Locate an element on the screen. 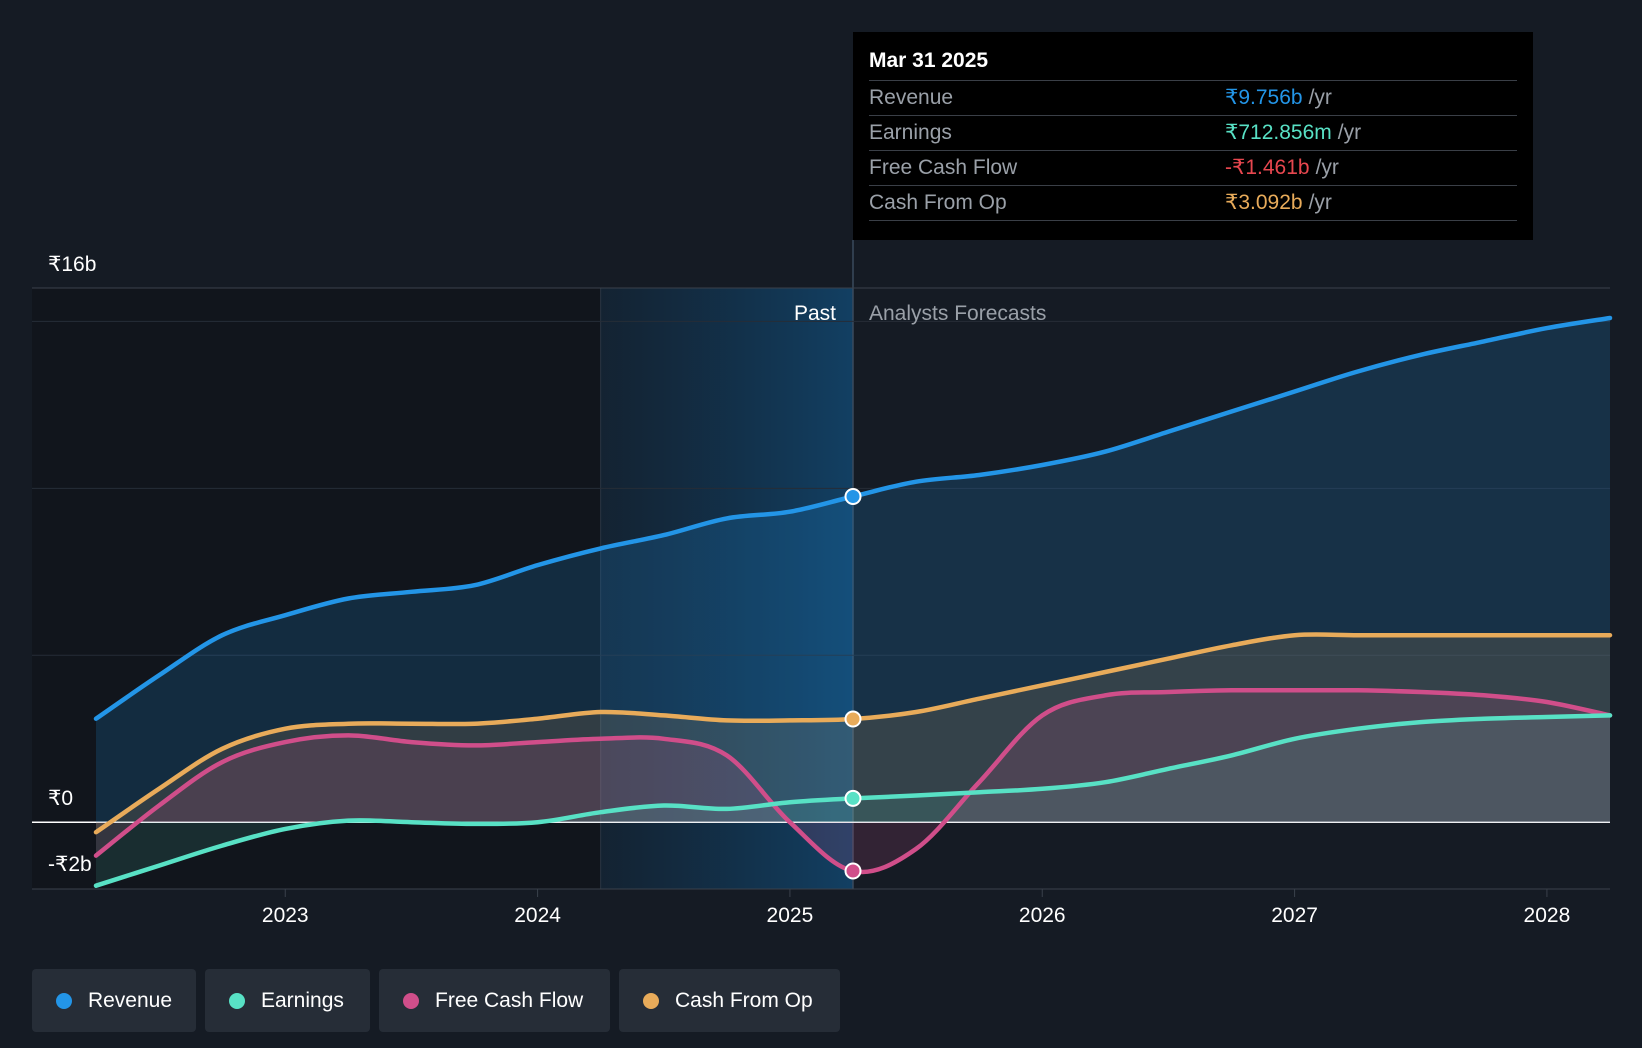  marker-cash-from-op is located at coordinates (853, 719).